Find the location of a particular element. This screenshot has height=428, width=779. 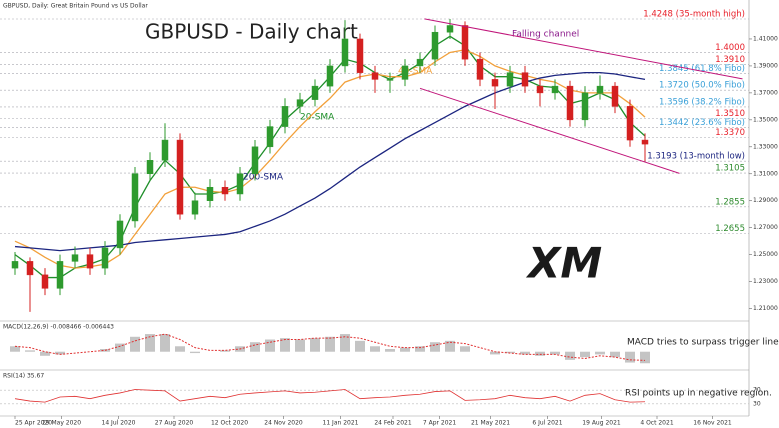

macd-annotation: MACD tries to surpass trigger line is located at coordinates (703, 343).